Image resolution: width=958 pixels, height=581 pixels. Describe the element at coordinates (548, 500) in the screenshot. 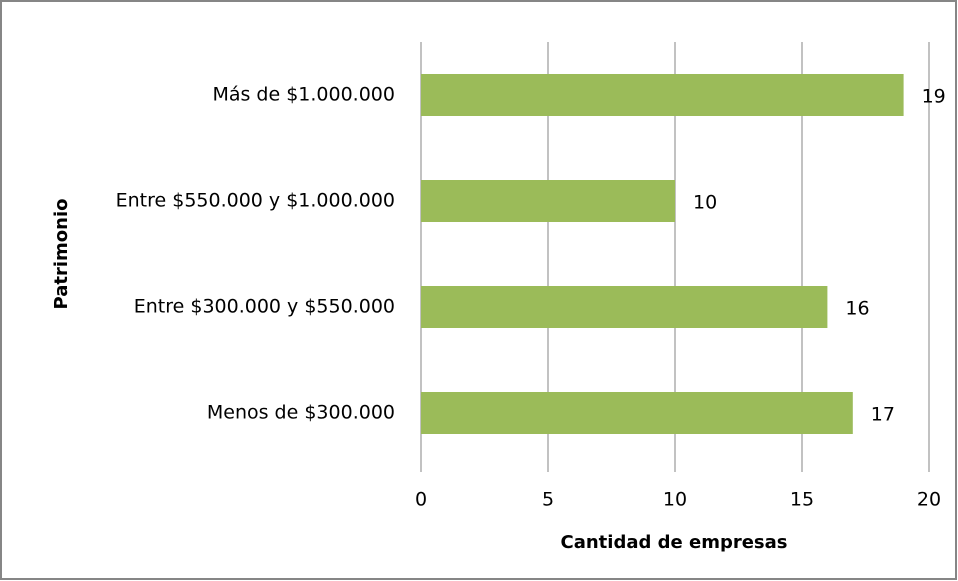

I see `x-tick-label: 5` at that location.